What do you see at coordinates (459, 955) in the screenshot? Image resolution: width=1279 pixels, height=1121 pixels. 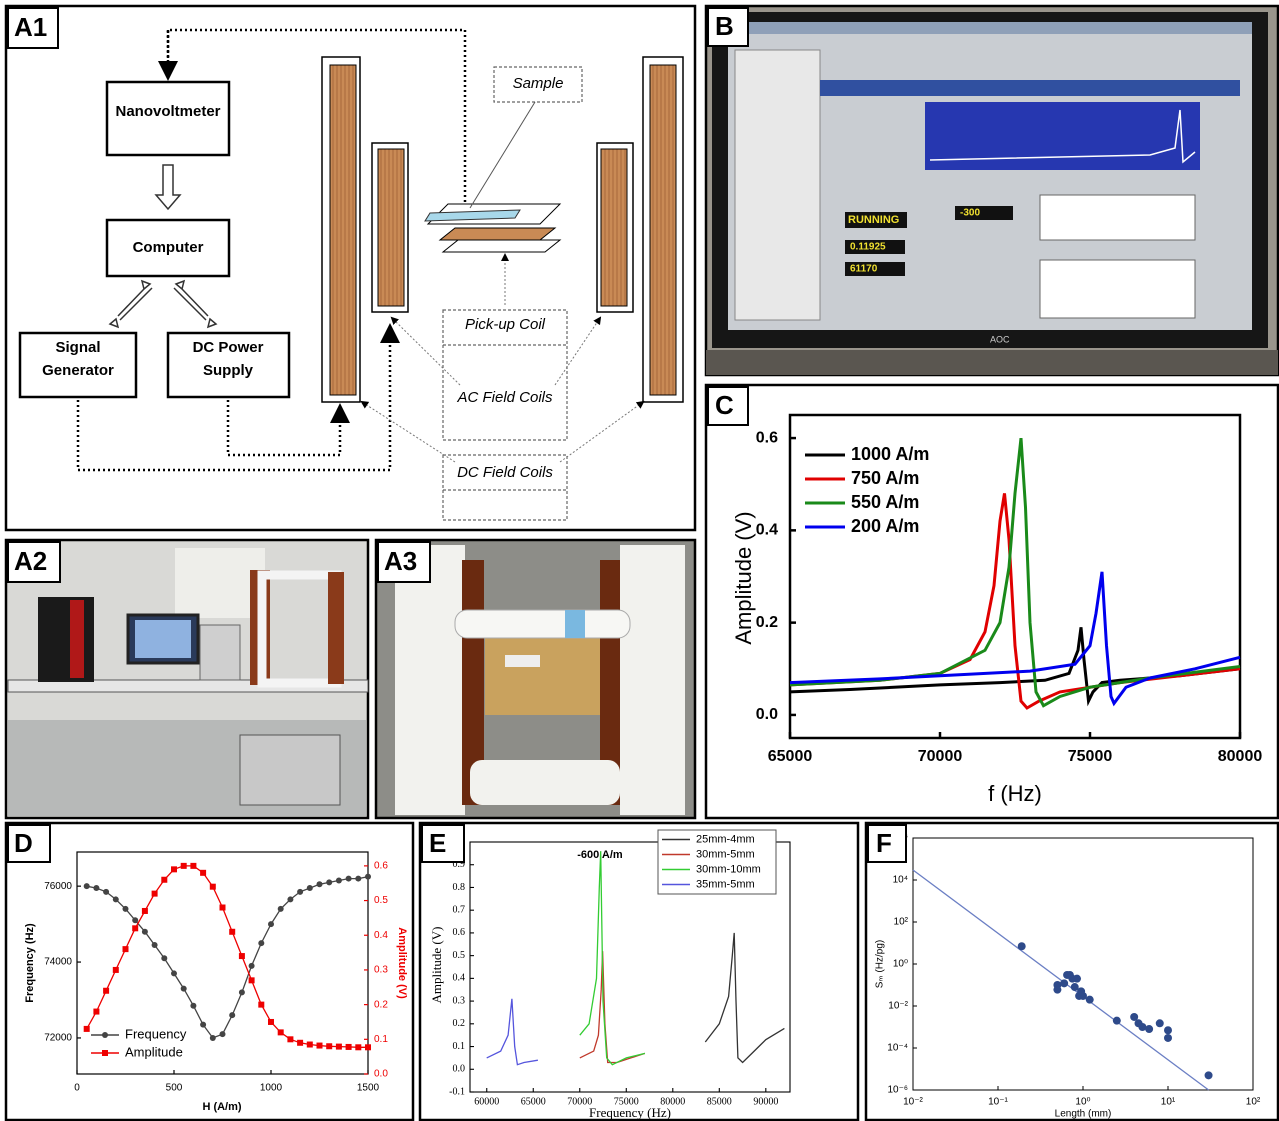 I see `y-tick-label: 0.5` at bounding box center [459, 955].